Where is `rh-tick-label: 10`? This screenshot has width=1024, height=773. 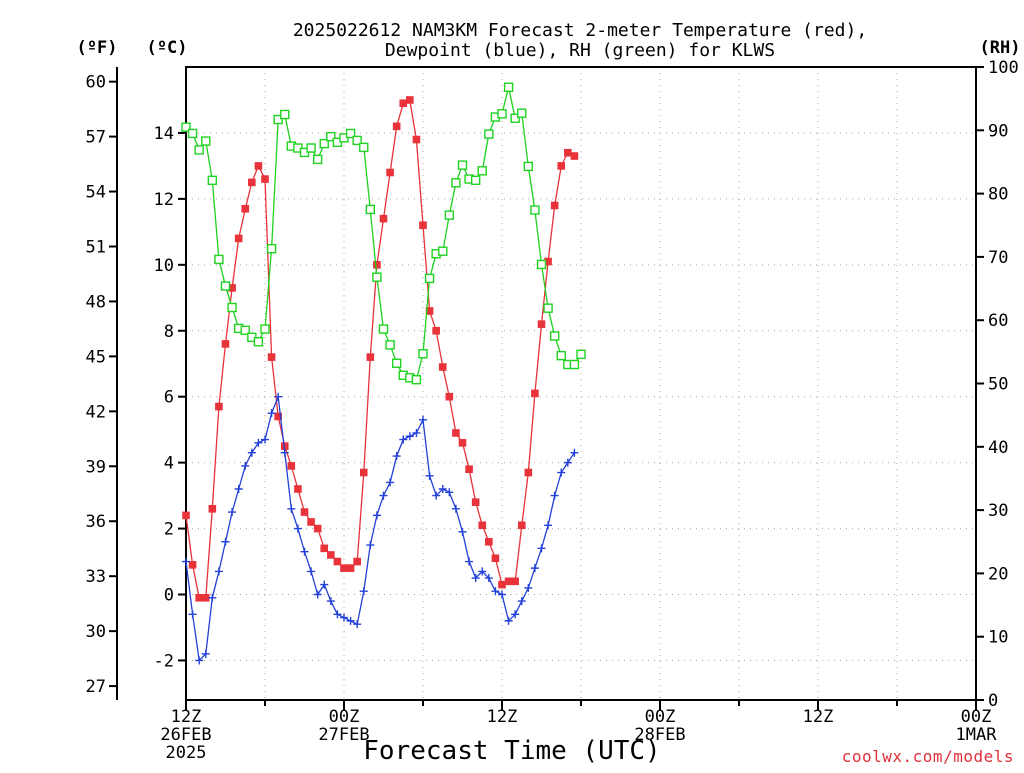 rh-tick-label: 10 is located at coordinates (998, 638).